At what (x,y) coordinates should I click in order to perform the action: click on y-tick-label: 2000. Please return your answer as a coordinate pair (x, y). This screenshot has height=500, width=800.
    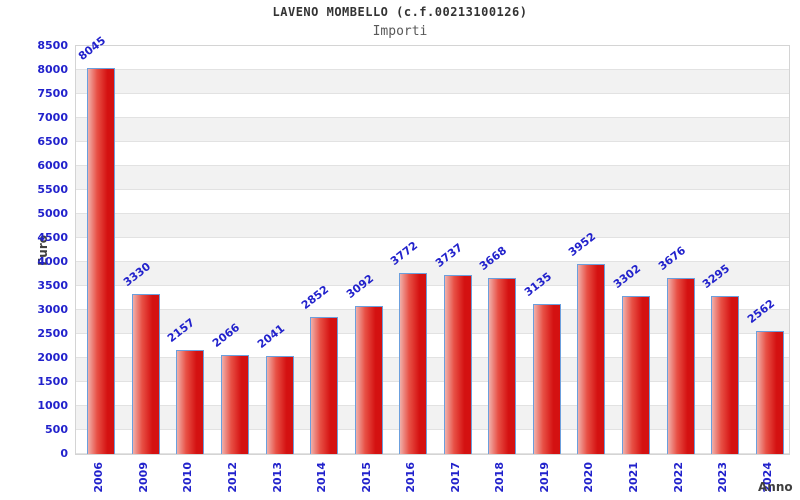
    Looking at the image, I should click on (52, 357).